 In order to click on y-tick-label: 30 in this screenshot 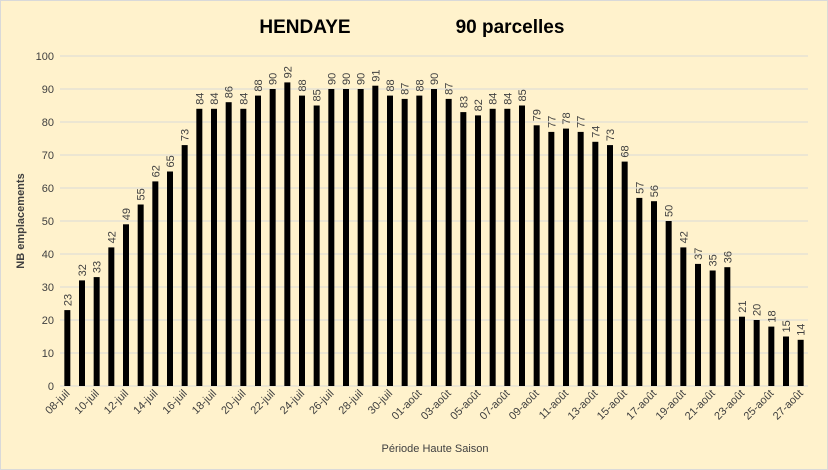, I will do `click(48, 288)`.